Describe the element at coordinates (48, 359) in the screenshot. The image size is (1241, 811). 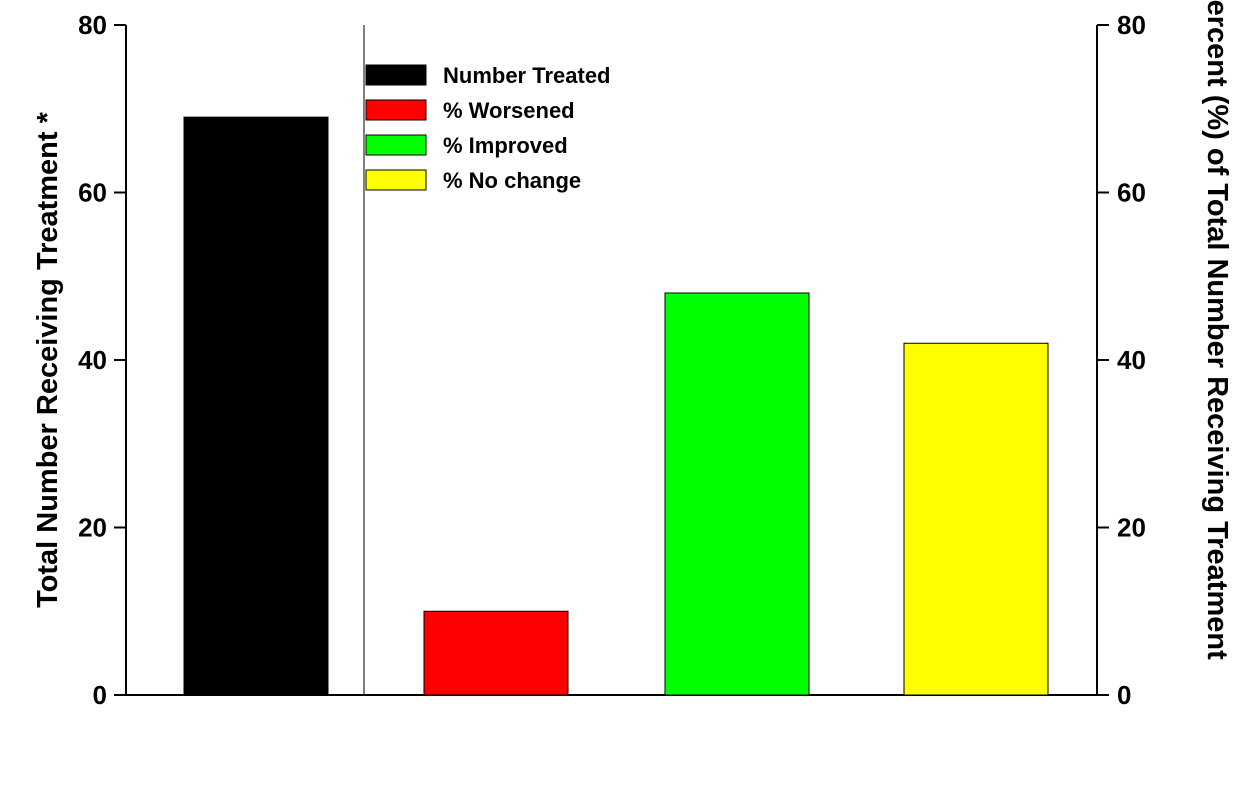
I see `left-axis-title: Total Number Receiving Treatment *` at that location.